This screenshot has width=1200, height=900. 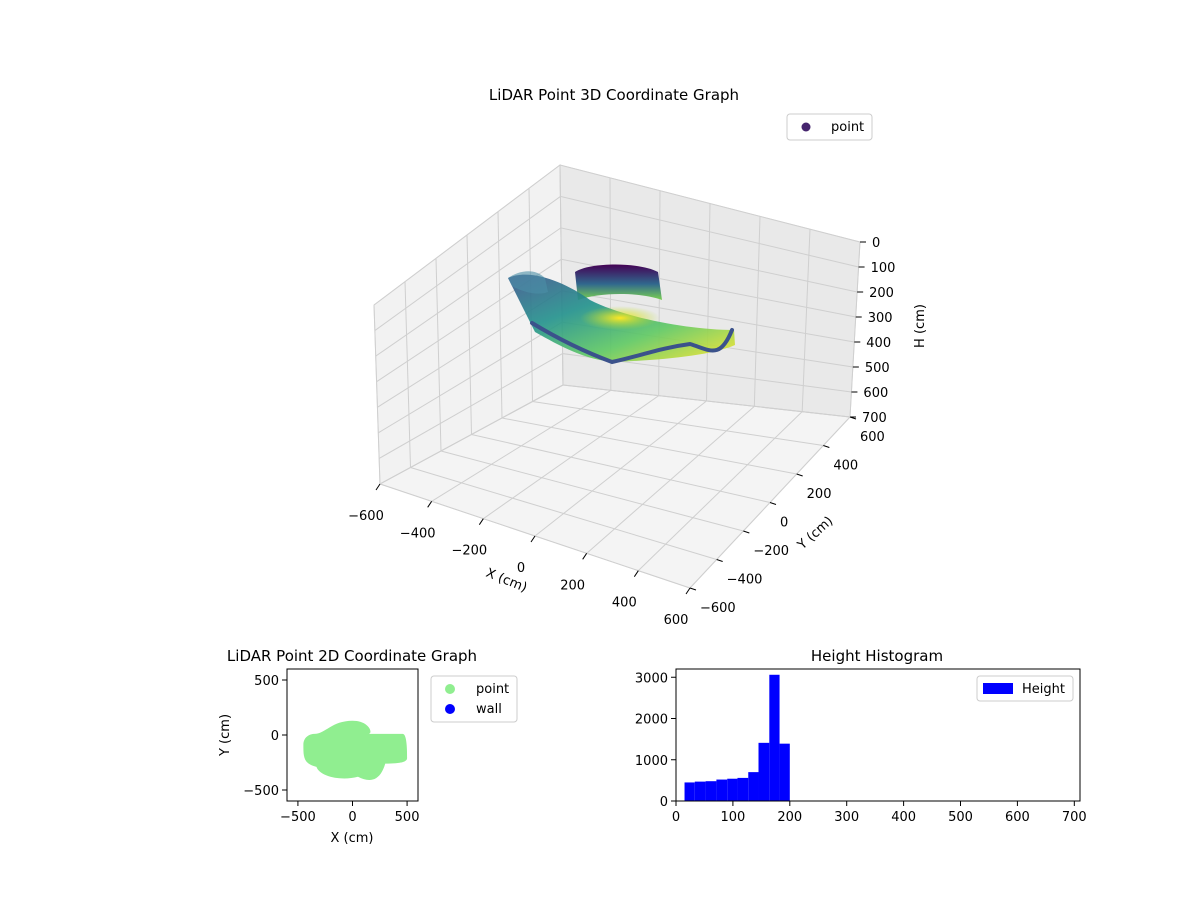 I want to click on x-tick-label: 400, so click(x=624, y=603).